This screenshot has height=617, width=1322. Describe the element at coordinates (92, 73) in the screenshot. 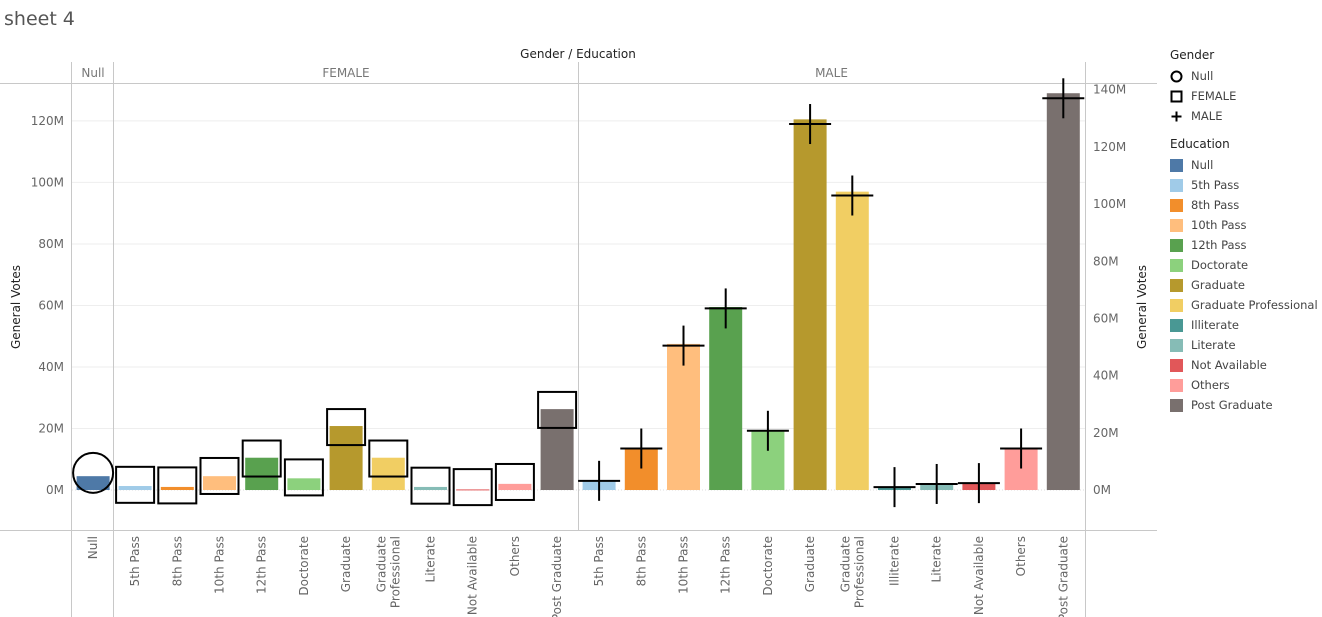

I see `panel-header: Null` at that location.